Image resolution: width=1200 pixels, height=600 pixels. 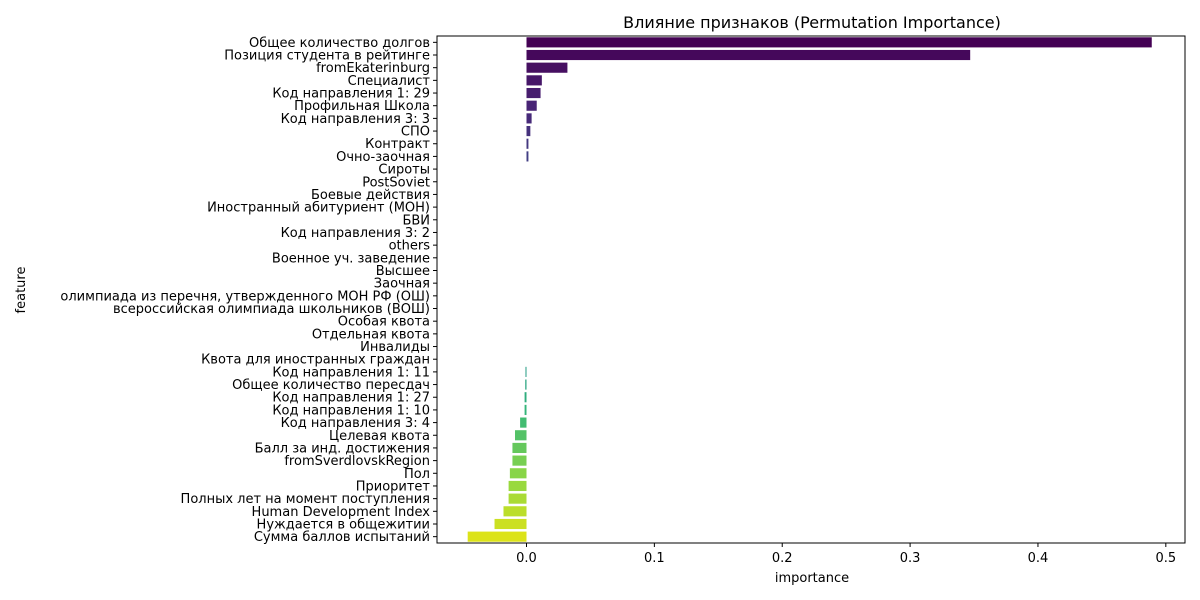 I want to click on category-label: Балл за инд. достижения, so click(x=342, y=448).